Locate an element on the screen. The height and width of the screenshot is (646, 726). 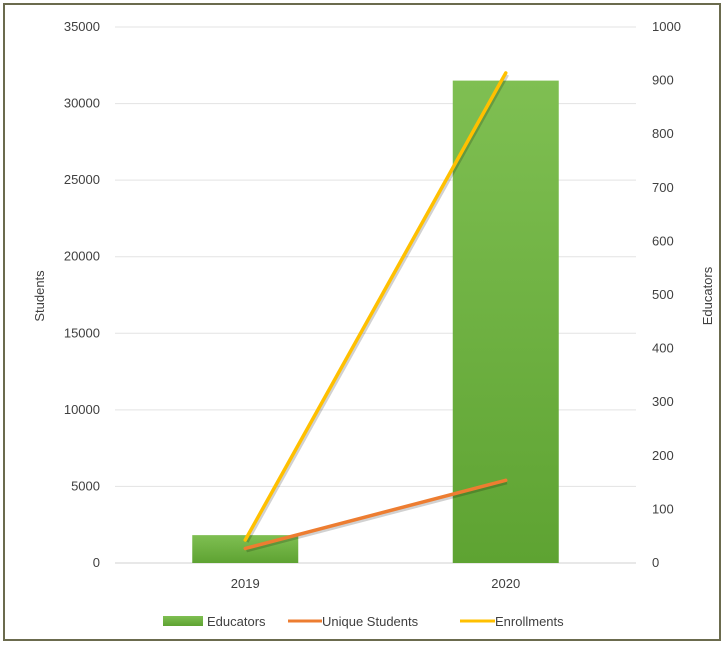
legend-item-unique-students: Unique Students is located at coordinates (353, 621).